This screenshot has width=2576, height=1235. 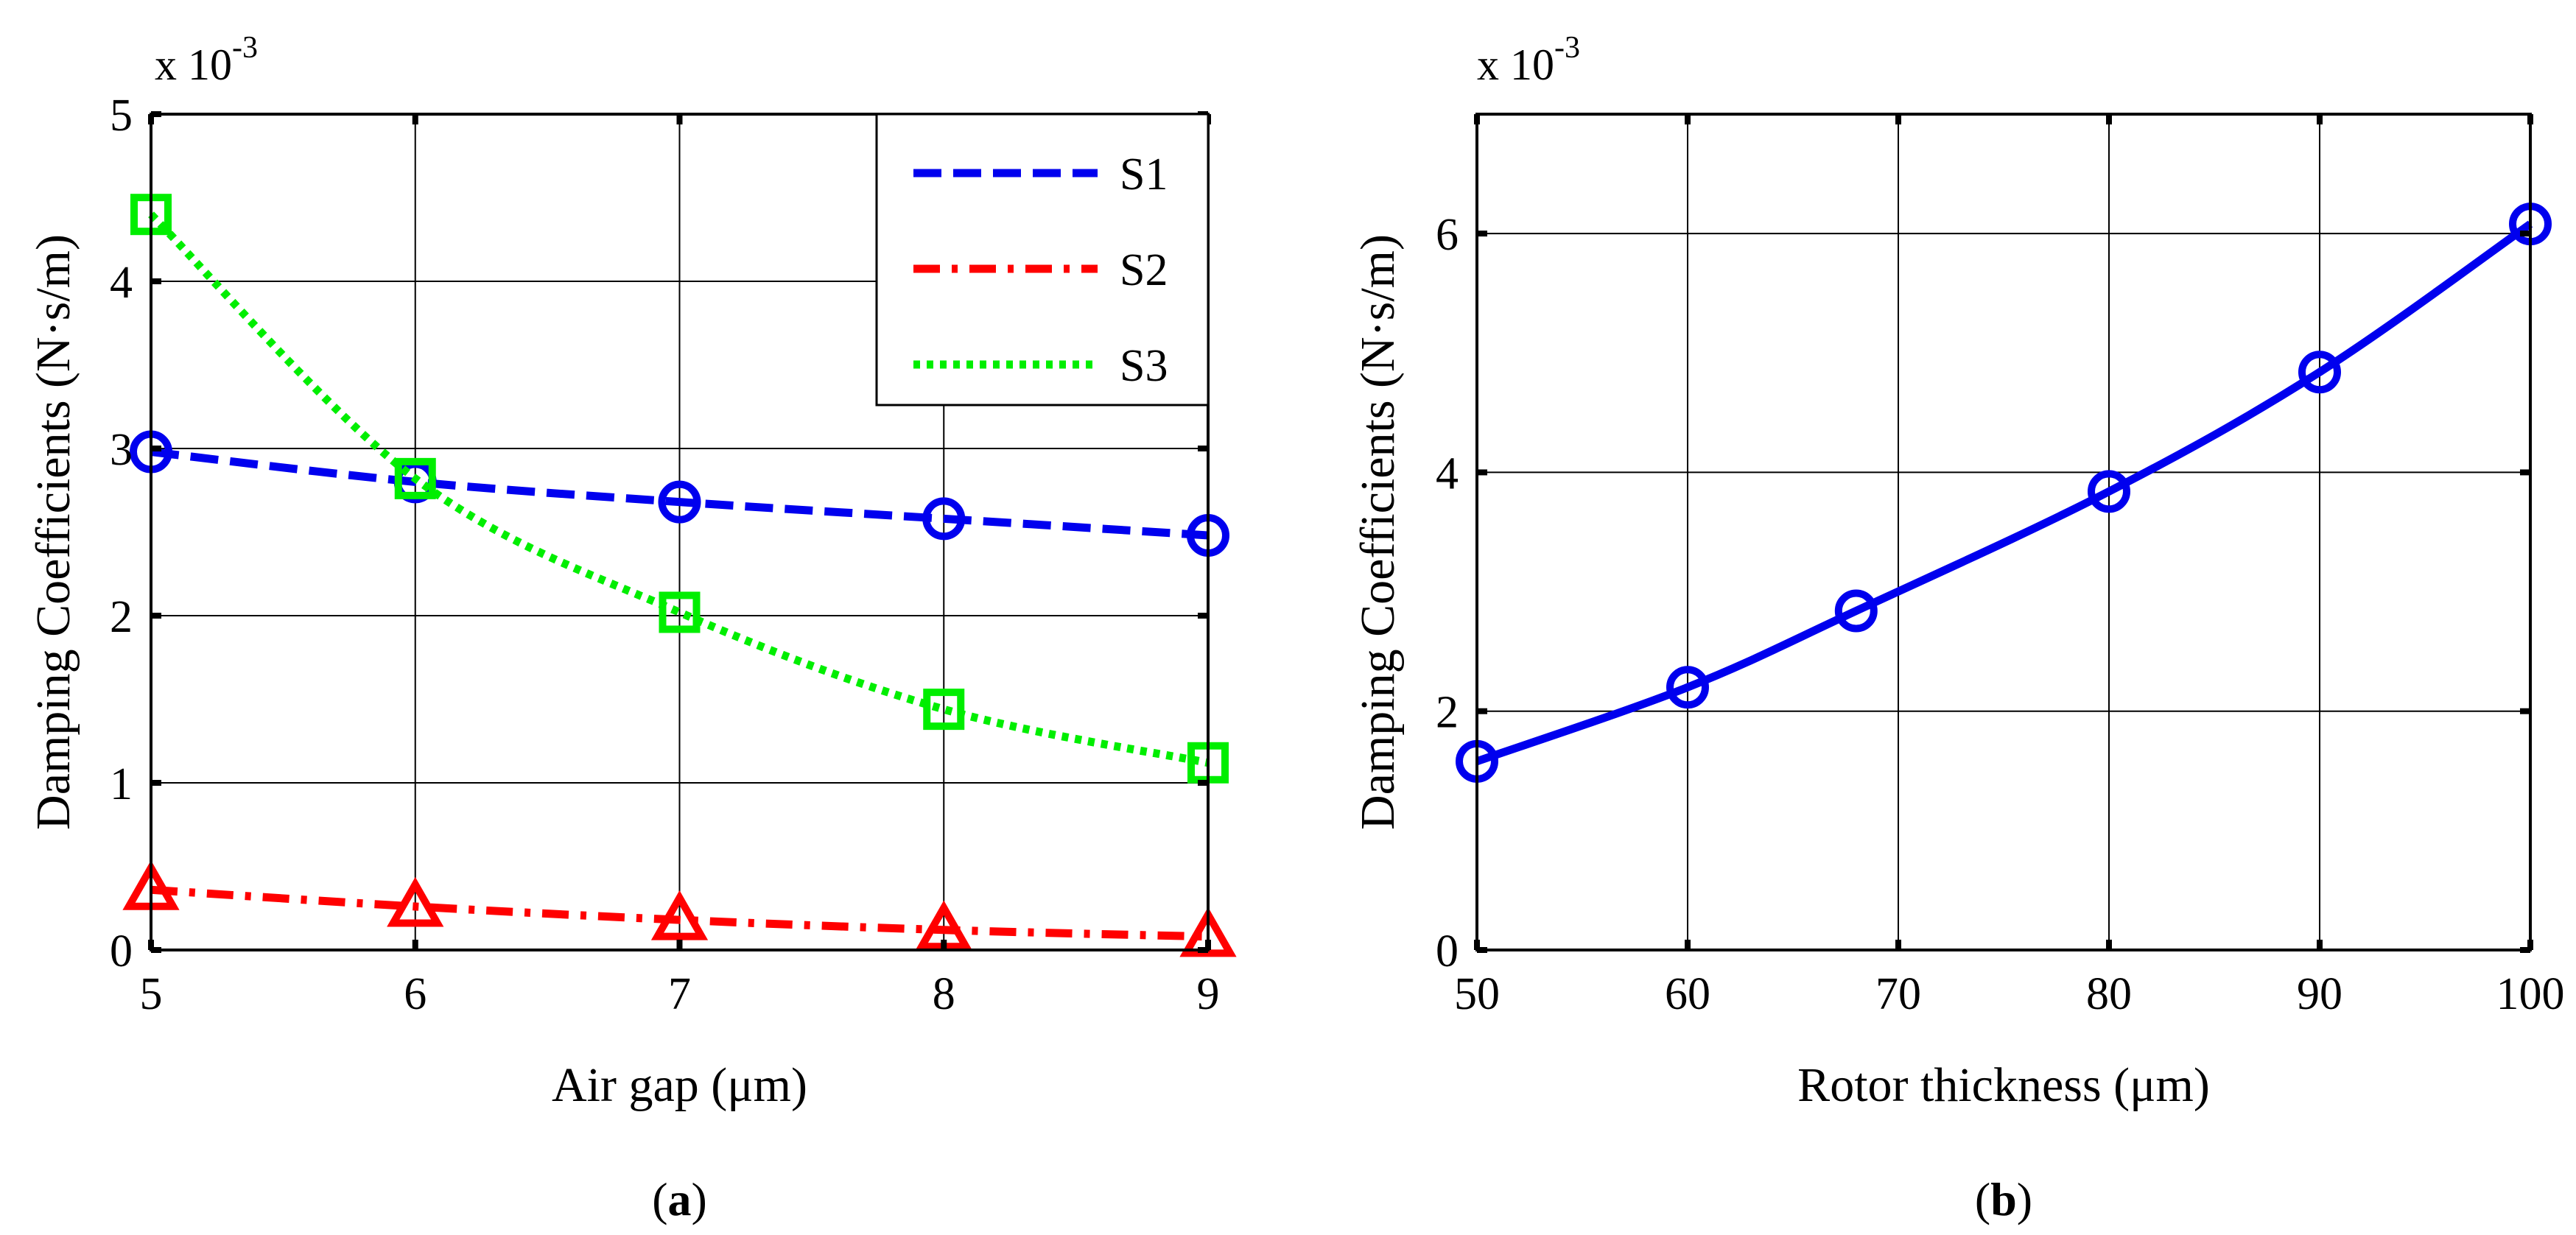 I want to click on panel-b-caption-open: (, so click(x=1982, y=1199).